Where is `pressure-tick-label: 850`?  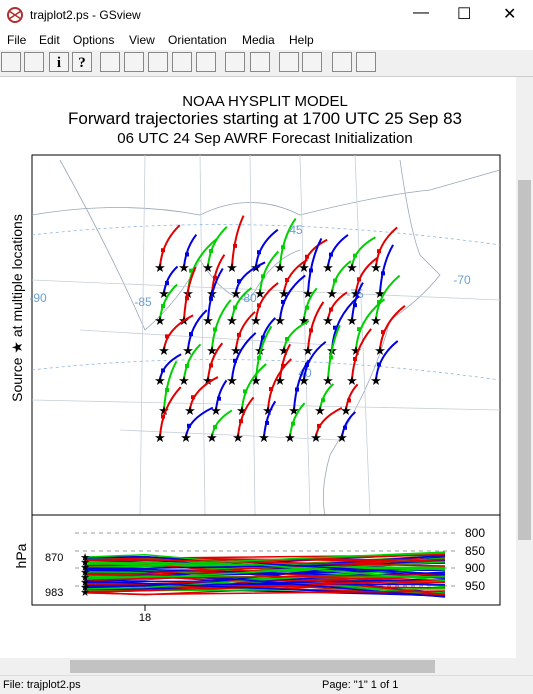 pressure-tick-label: 850 is located at coordinates (475, 551).